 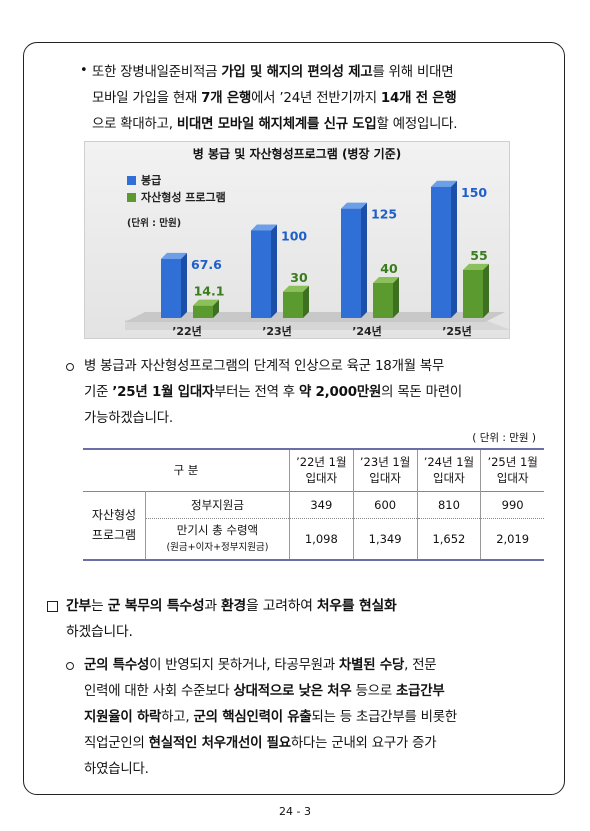 I want to click on text-run: 에서 ’24년 전반기까지, so click(x=316, y=98).